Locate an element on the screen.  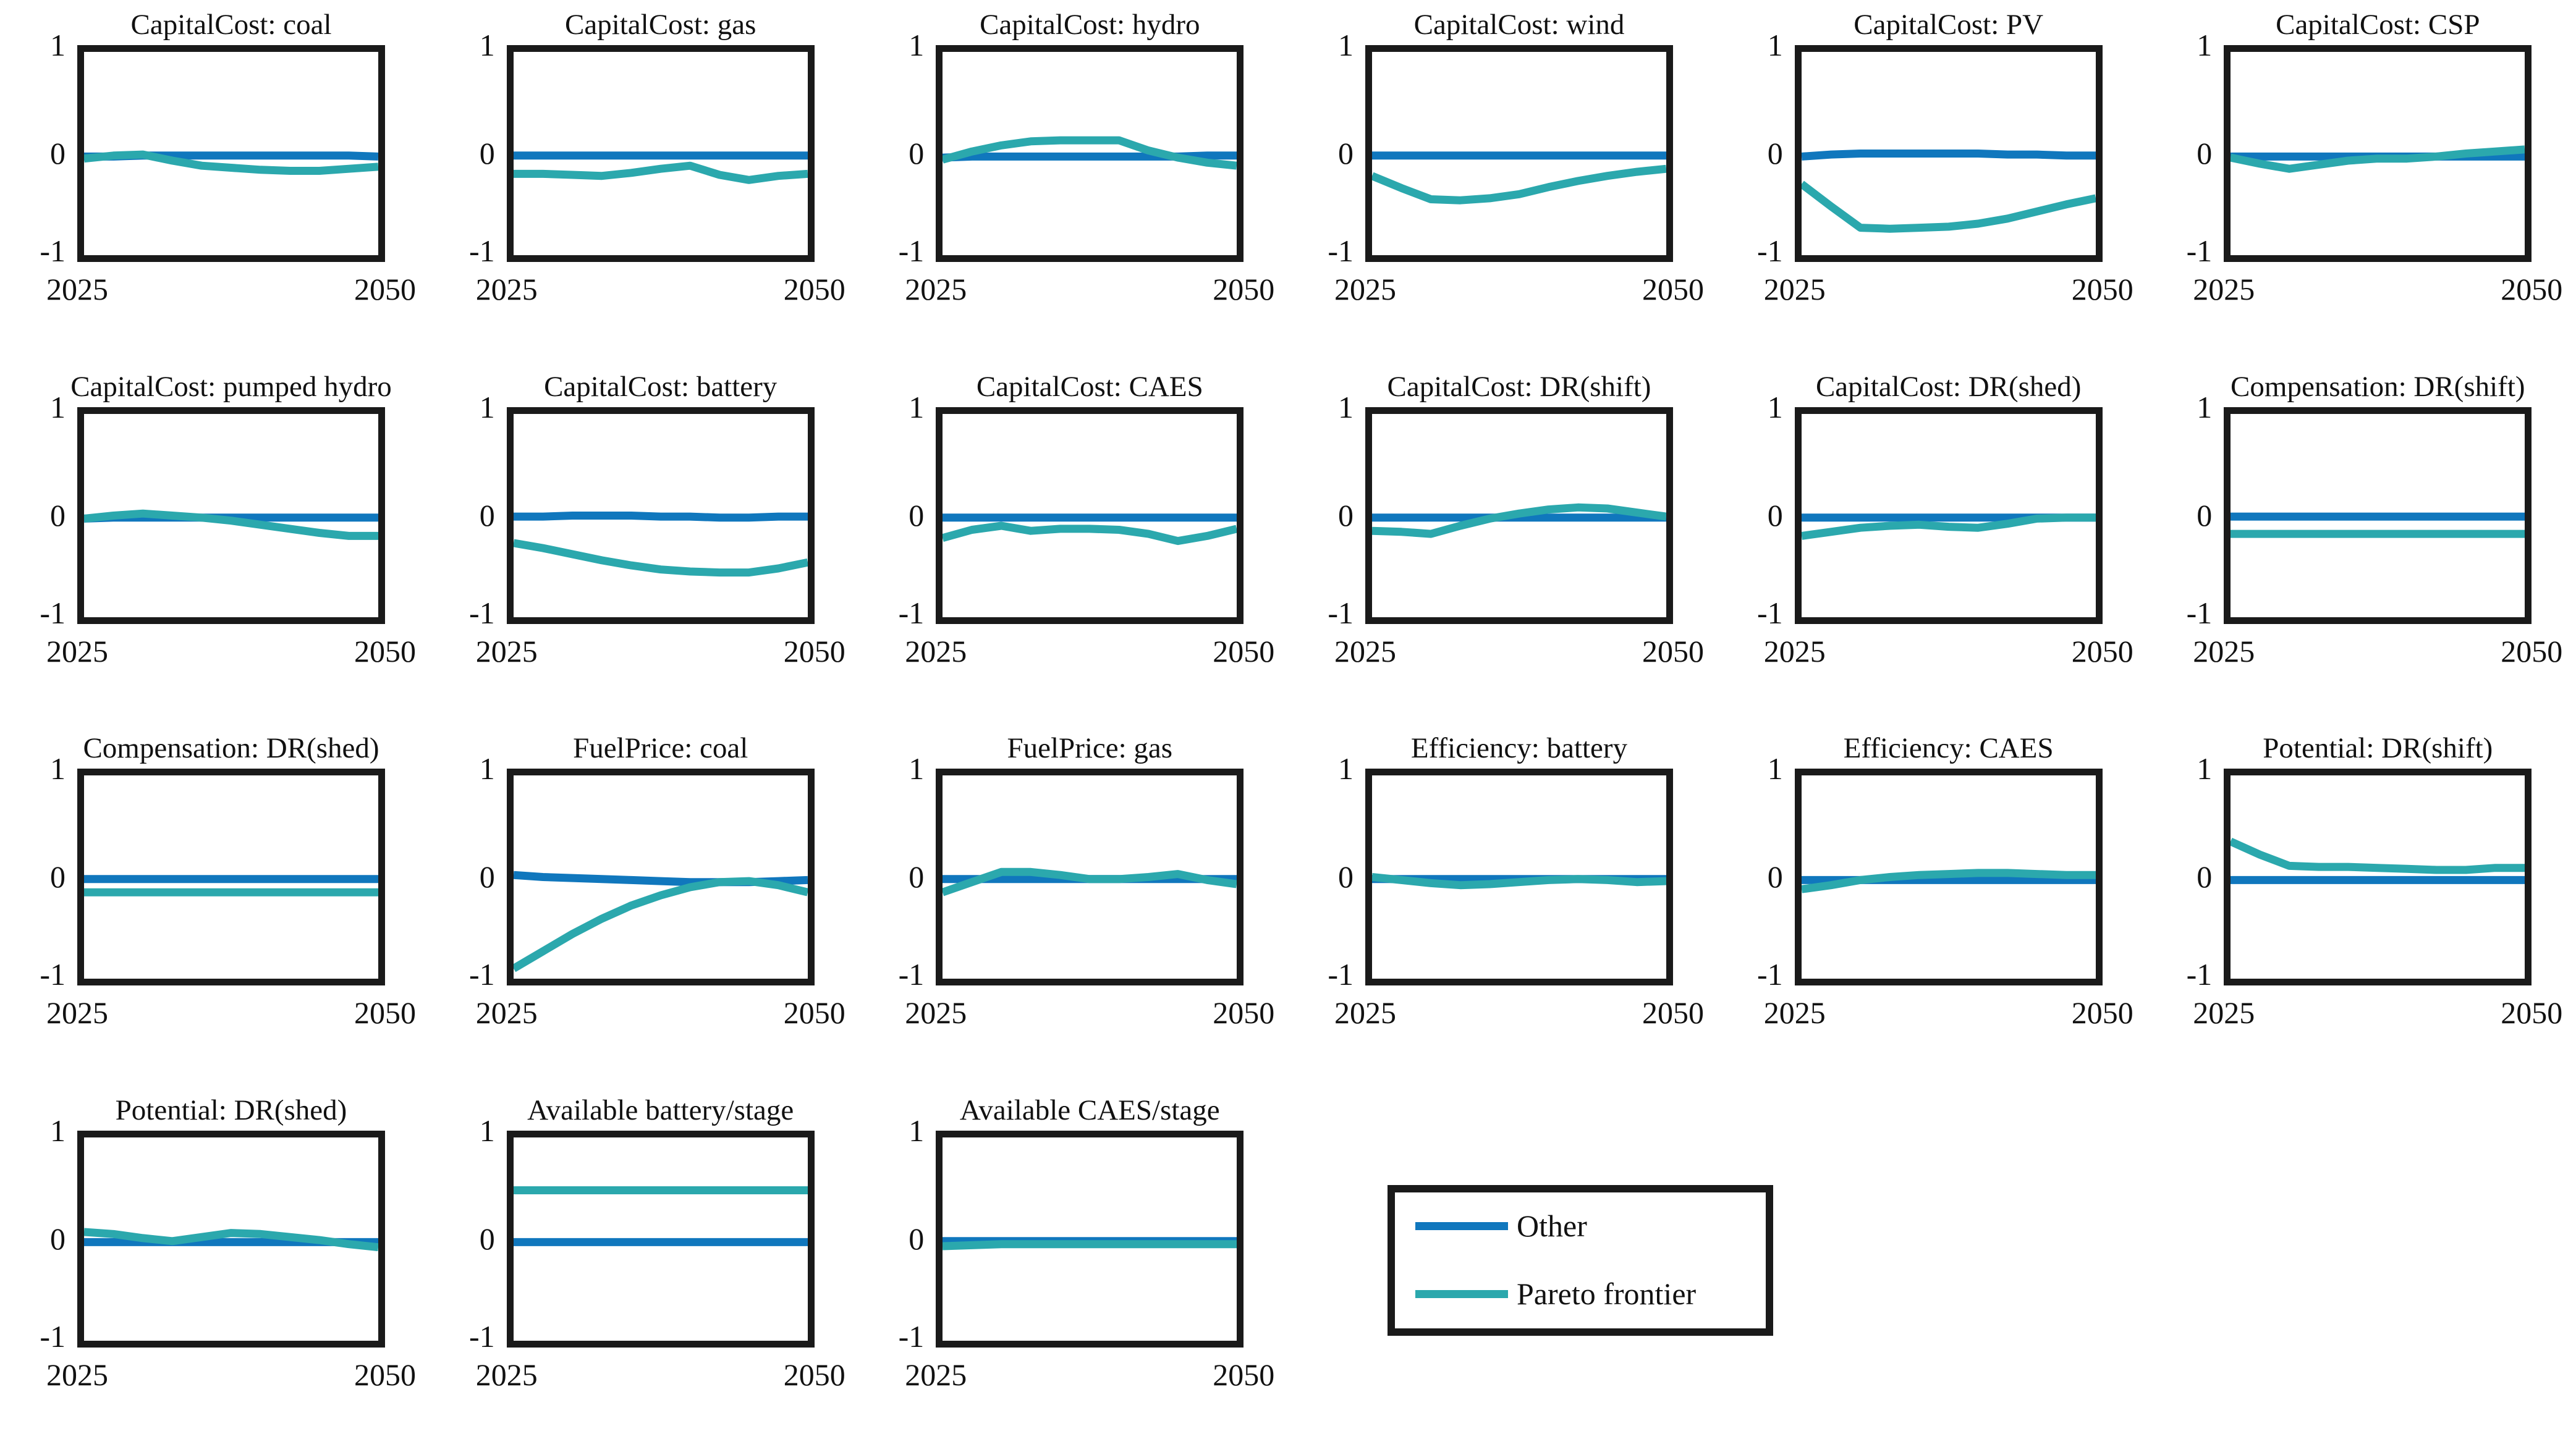
legend-box: Other Pareto frontier is located at coordinates (1580, 1260).